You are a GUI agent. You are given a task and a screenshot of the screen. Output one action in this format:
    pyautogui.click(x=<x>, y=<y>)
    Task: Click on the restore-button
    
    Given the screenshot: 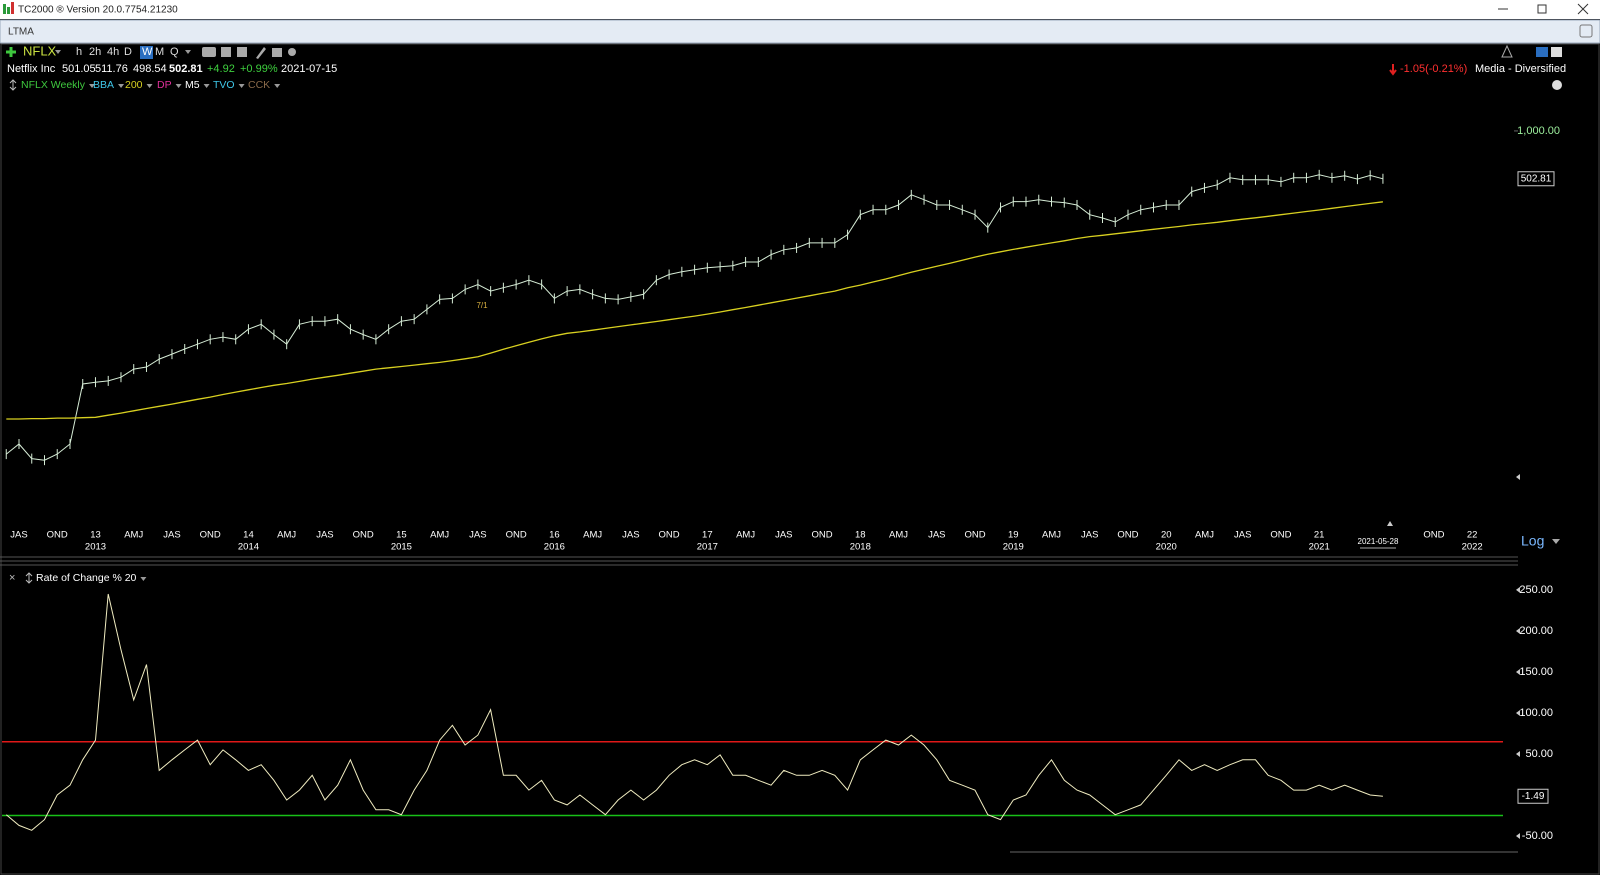 What is the action you would take?
    pyautogui.click(x=1542, y=9)
    